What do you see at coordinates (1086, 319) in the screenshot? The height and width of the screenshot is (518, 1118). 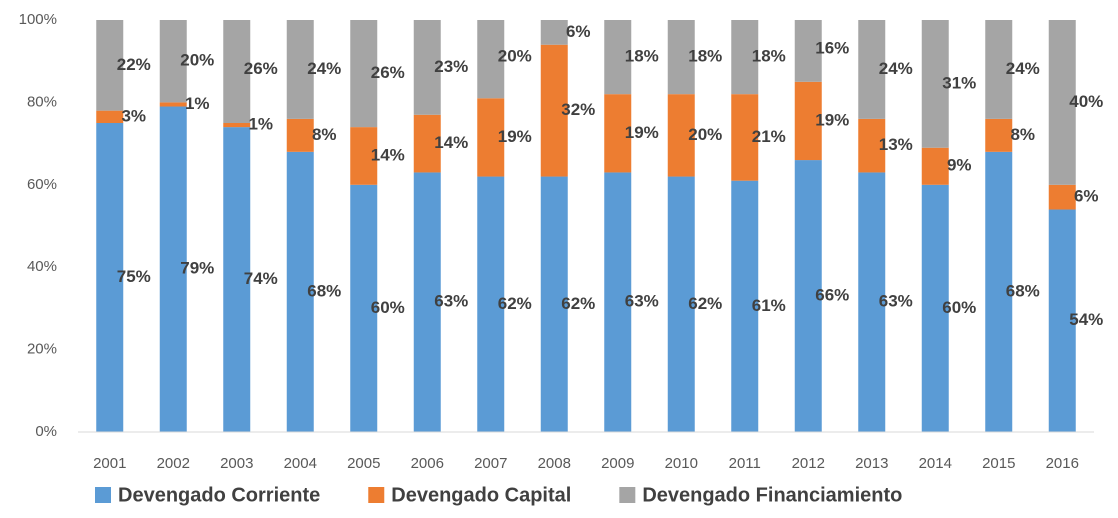 I see `data-label: 54%` at bounding box center [1086, 319].